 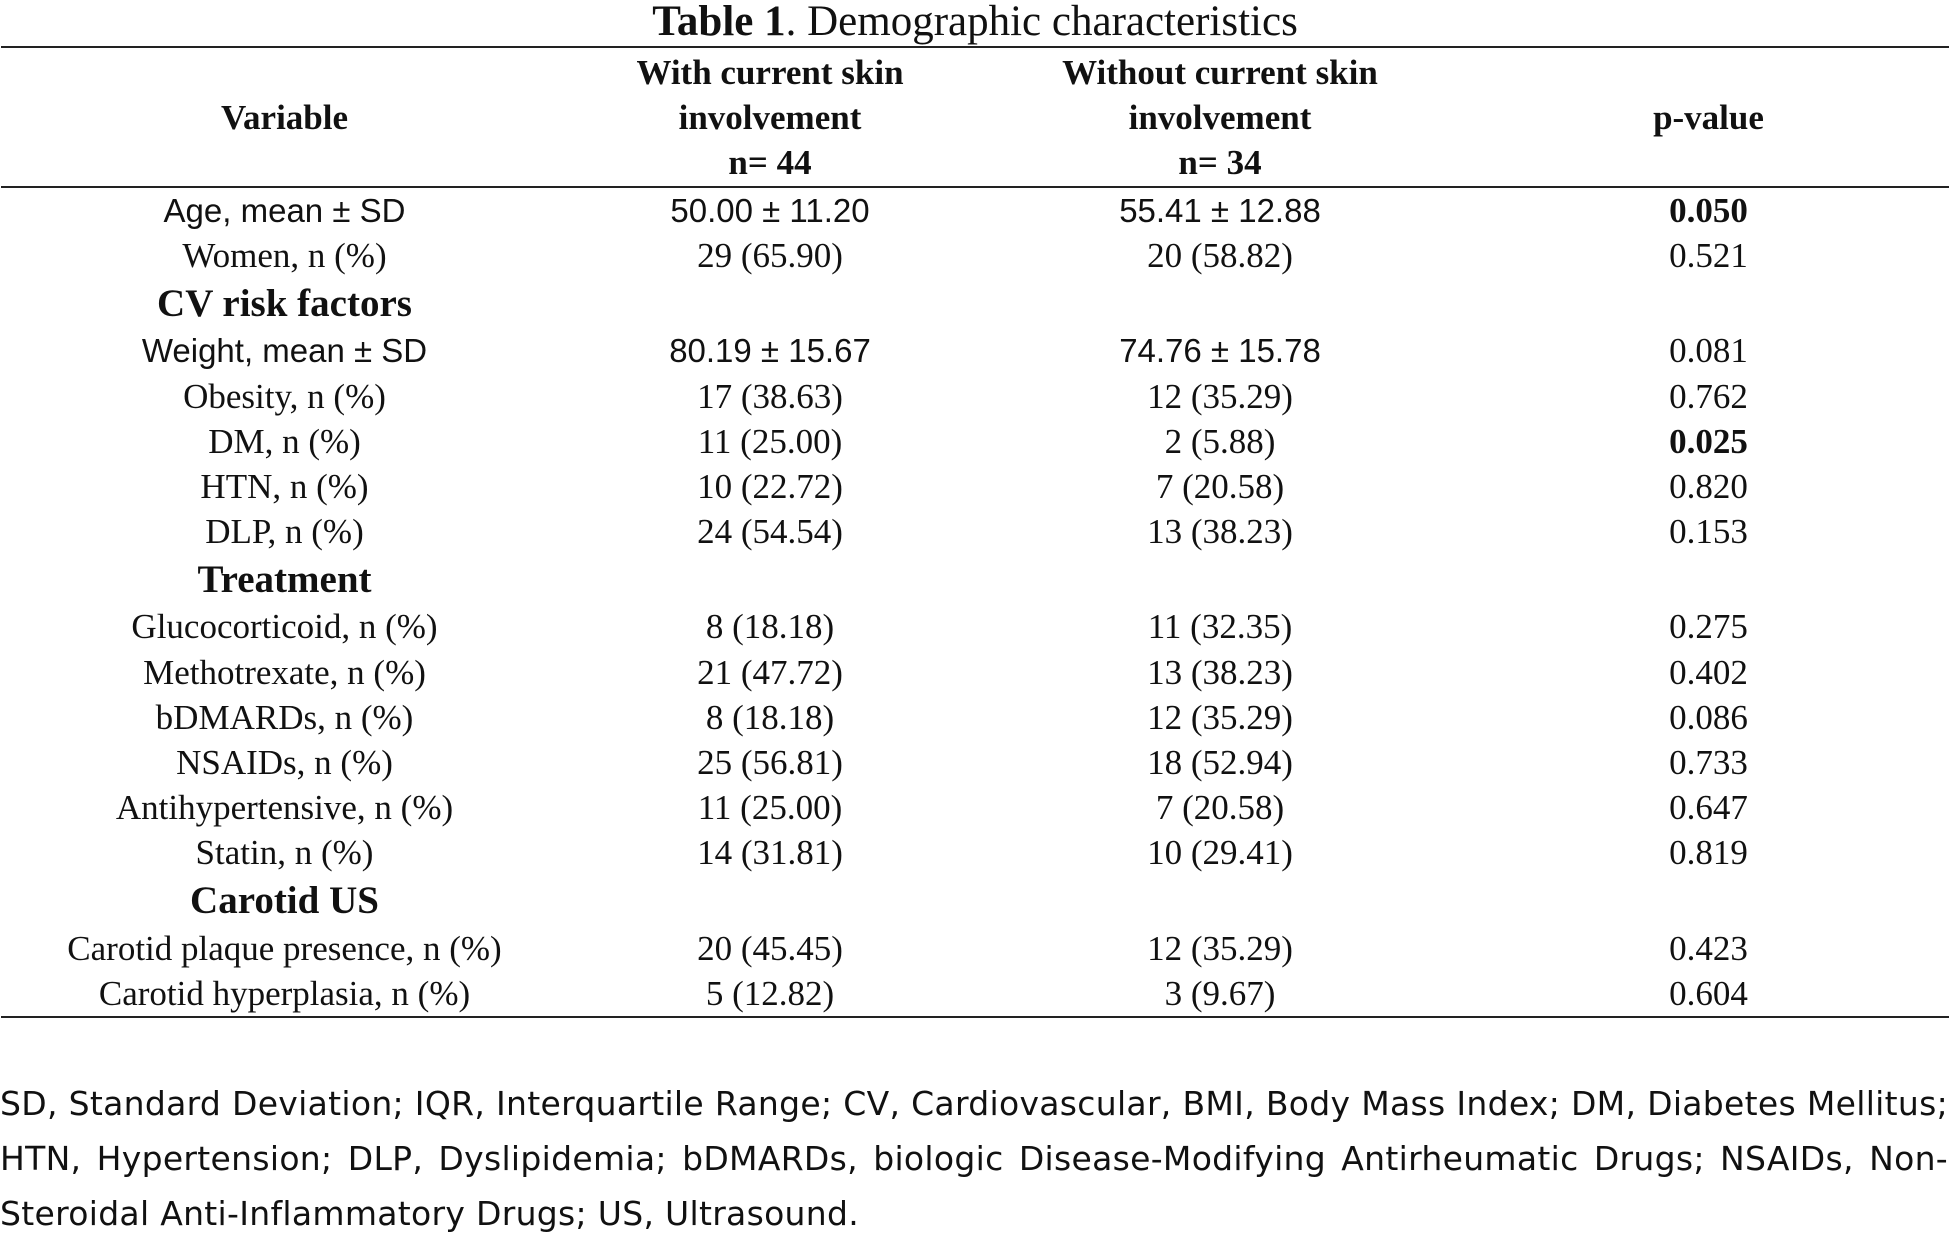 I want to click on table-caption-text: . Demographic characteristics, so click(x=1041, y=22).